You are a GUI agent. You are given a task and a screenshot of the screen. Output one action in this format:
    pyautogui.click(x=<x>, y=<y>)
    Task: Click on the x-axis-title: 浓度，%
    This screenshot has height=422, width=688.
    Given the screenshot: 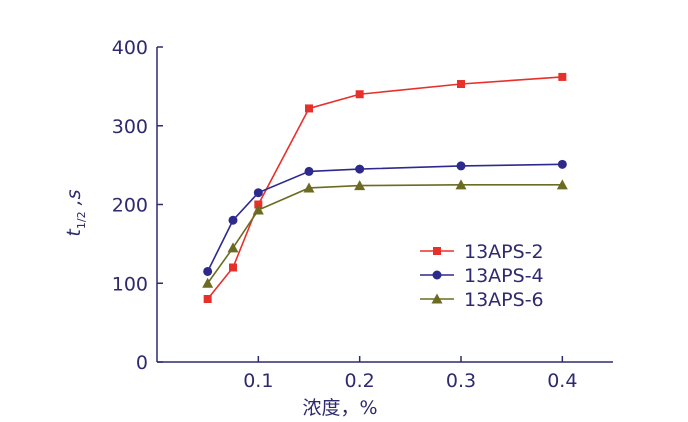 What is the action you would take?
    pyautogui.click(x=339, y=408)
    